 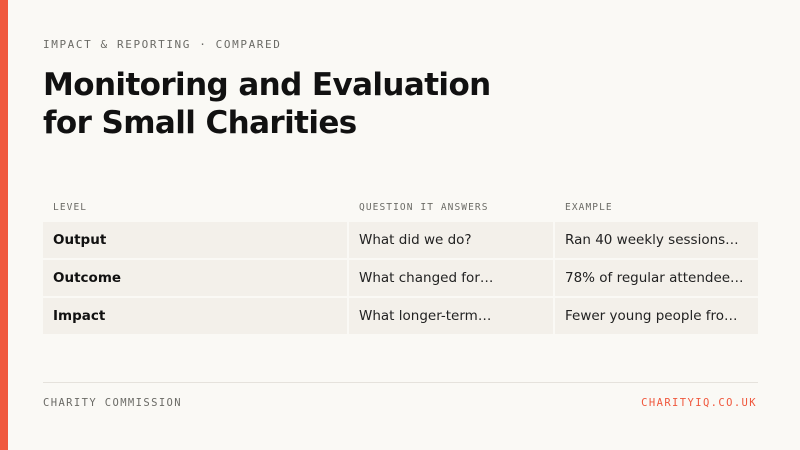 What do you see at coordinates (79, 316) in the screenshot?
I see `cell-level-text: Impact` at bounding box center [79, 316].